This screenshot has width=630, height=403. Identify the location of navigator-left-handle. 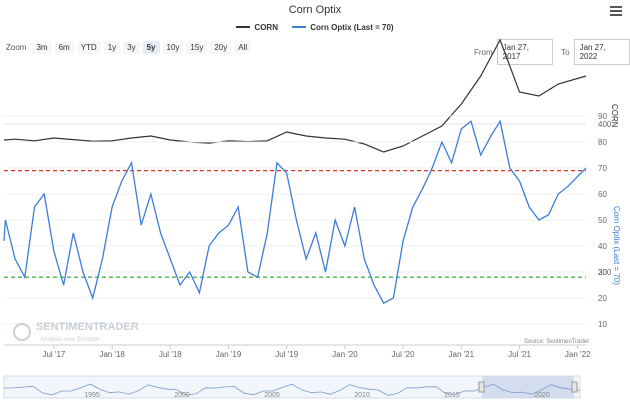
(481, 387).